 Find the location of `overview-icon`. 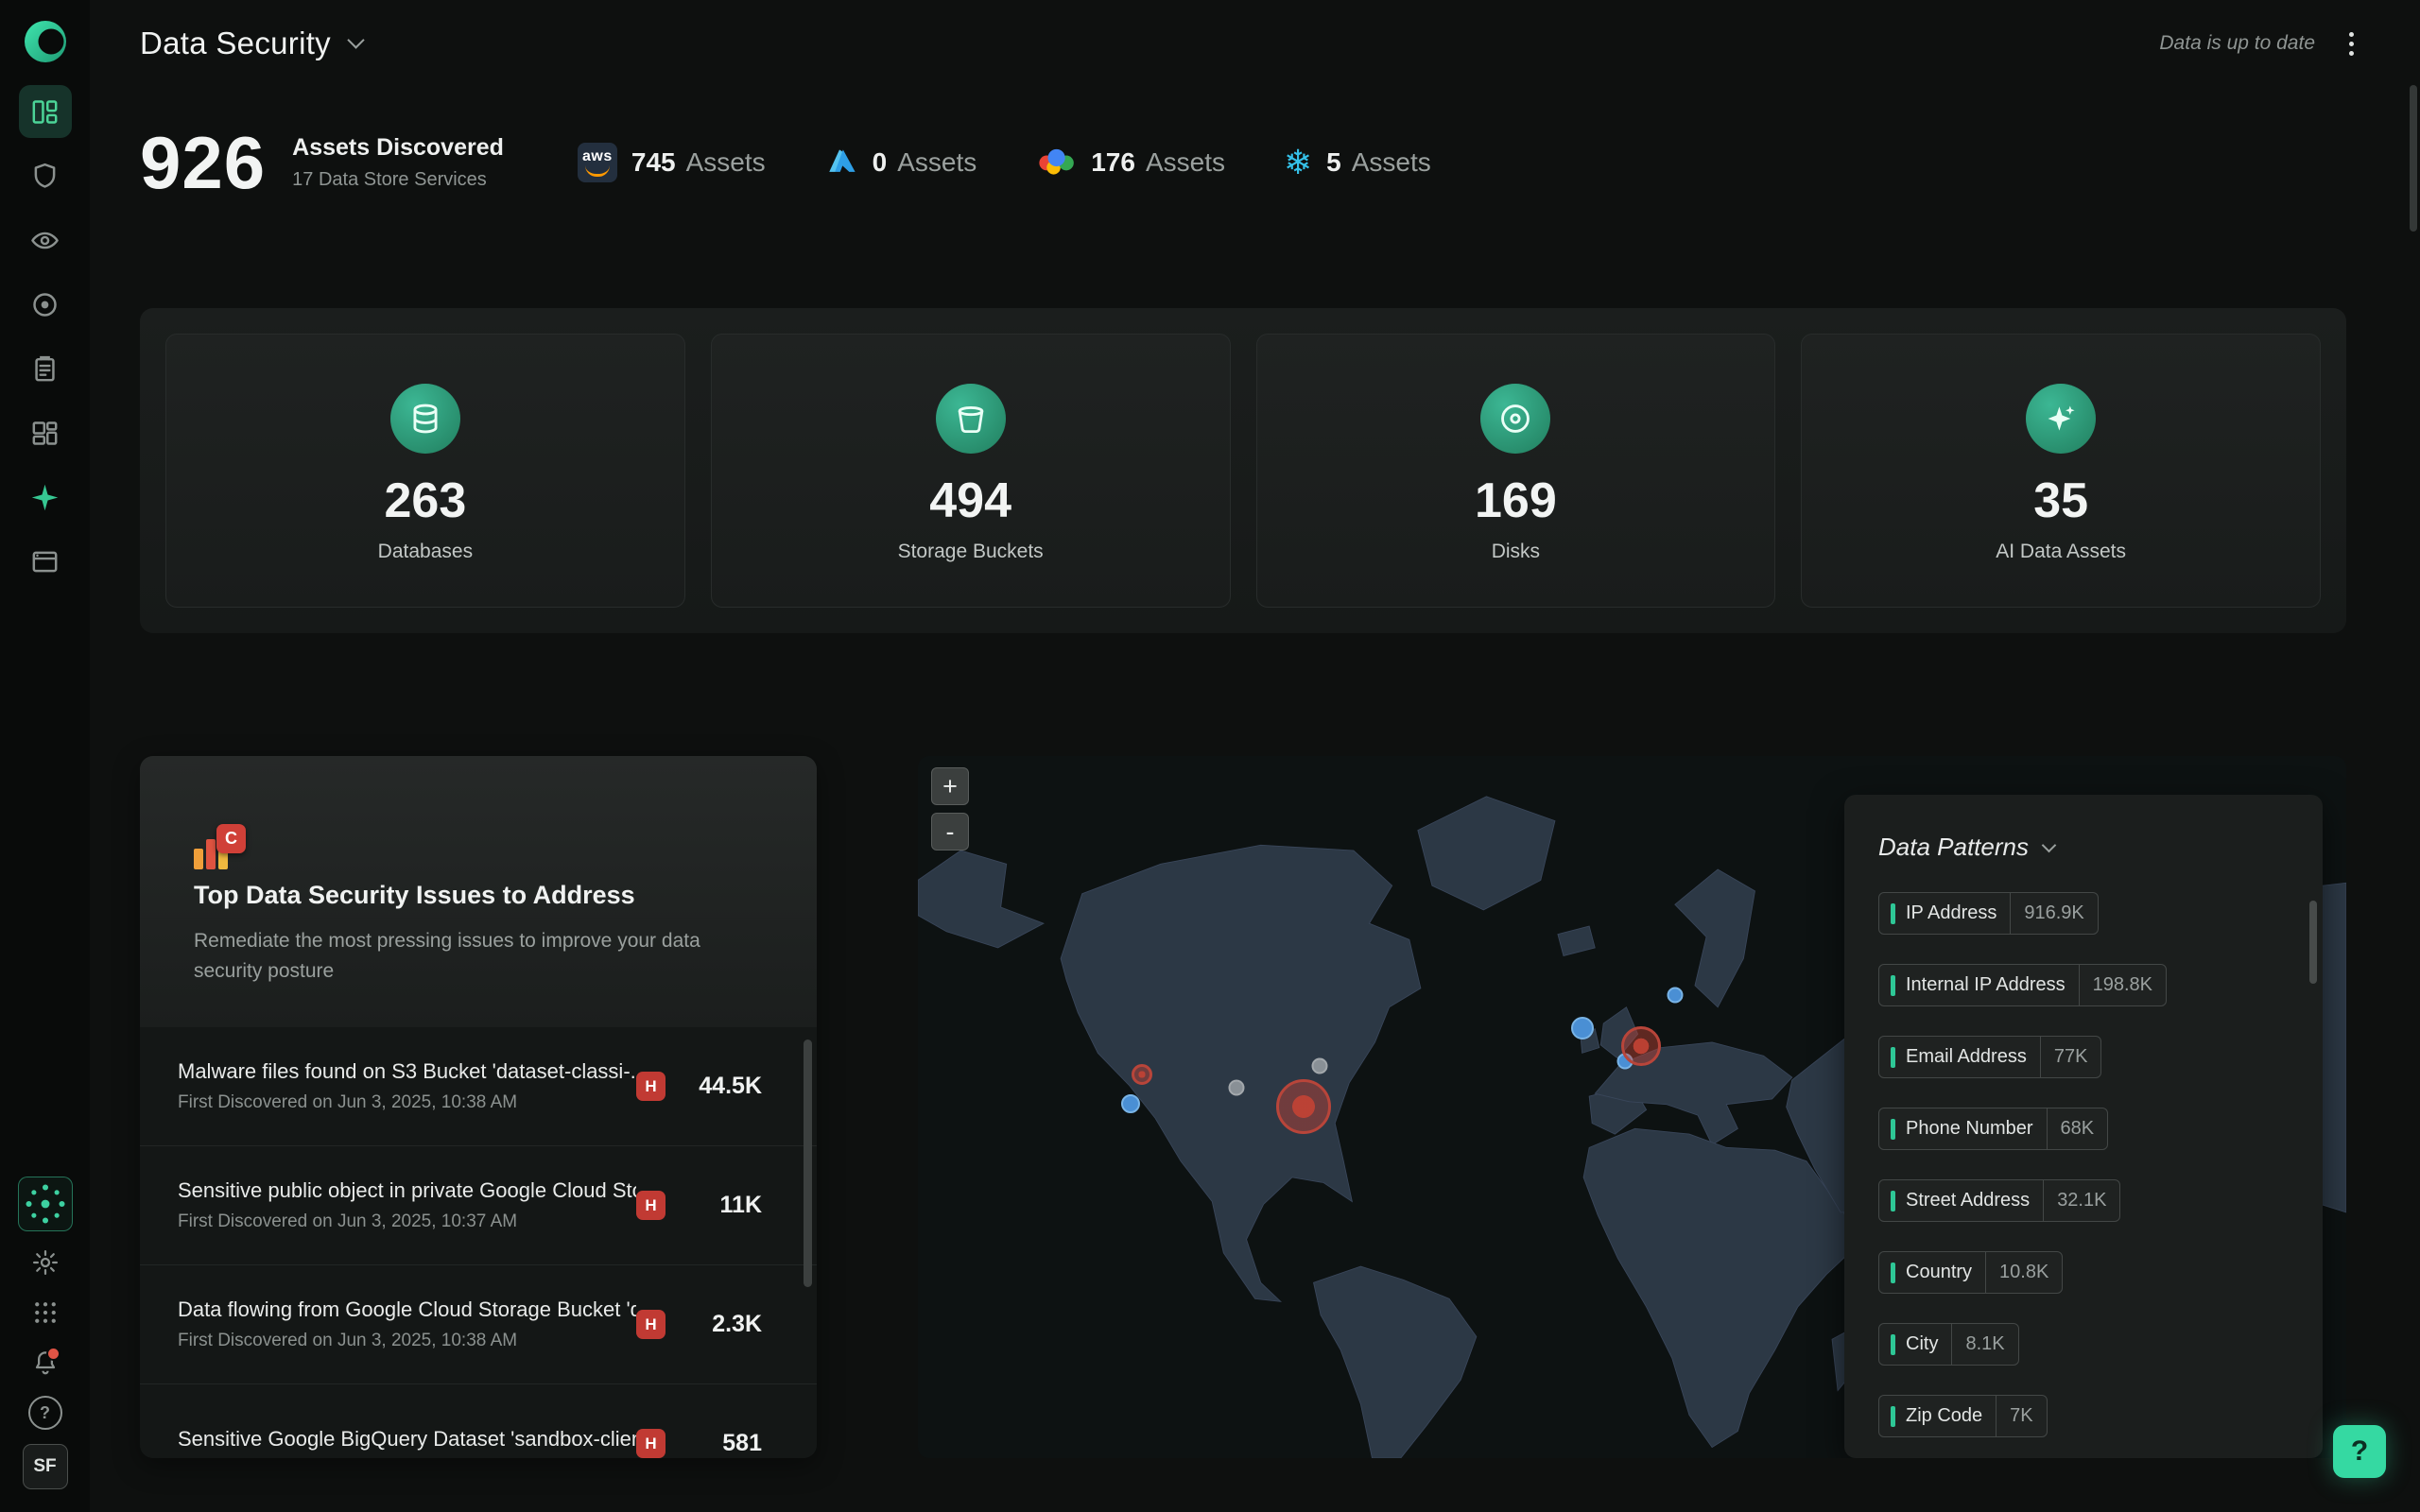

overview-icon is located at coordinates (45, 111).